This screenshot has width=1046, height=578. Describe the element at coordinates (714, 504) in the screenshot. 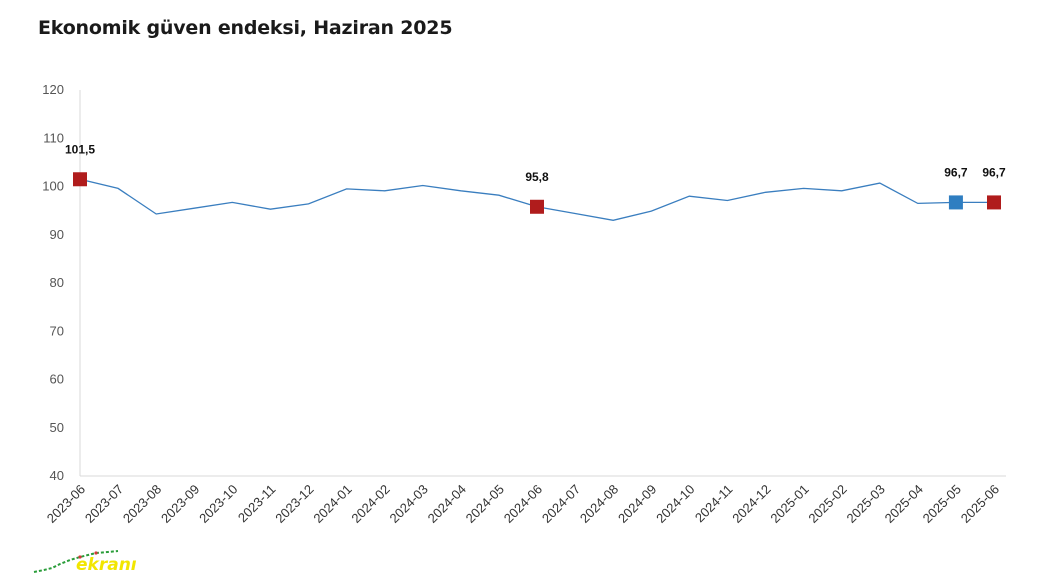

I see `x-tick-label: 2024-11` at that location.